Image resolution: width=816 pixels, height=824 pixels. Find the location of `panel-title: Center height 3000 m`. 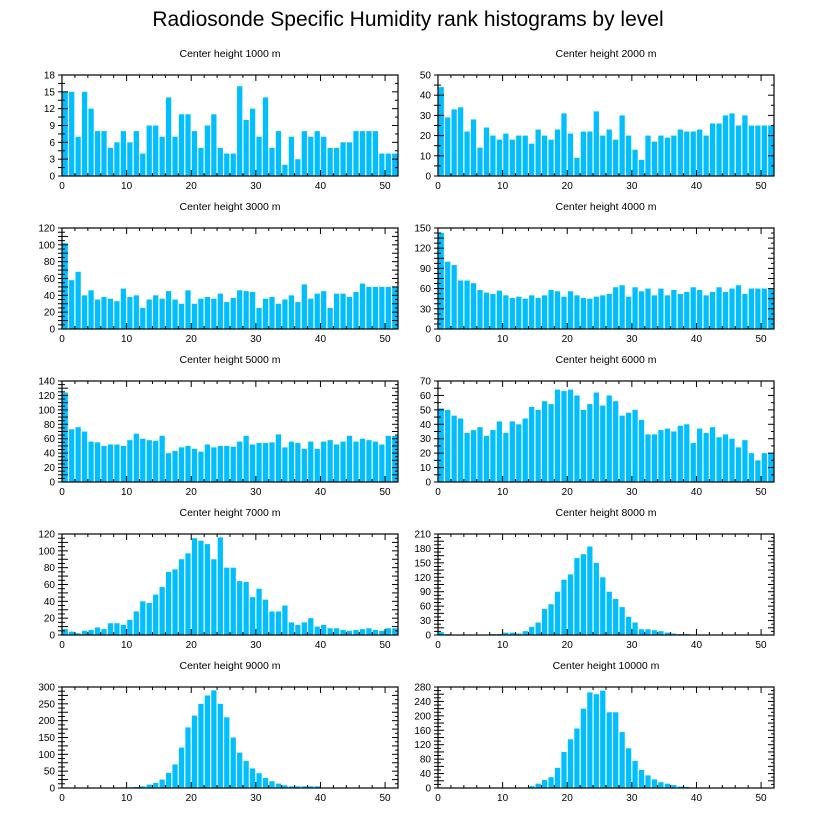

panel-title: Center height 3000 m is located at coordinates (230, 207).